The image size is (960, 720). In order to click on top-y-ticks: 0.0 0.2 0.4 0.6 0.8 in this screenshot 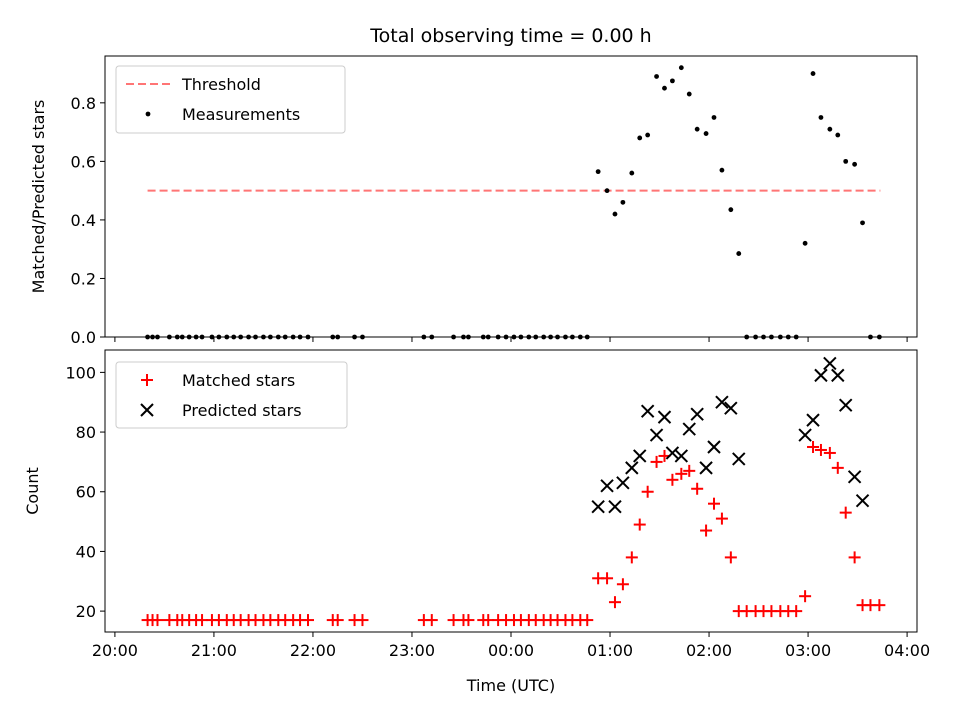, I will do `click(88, 220)`.